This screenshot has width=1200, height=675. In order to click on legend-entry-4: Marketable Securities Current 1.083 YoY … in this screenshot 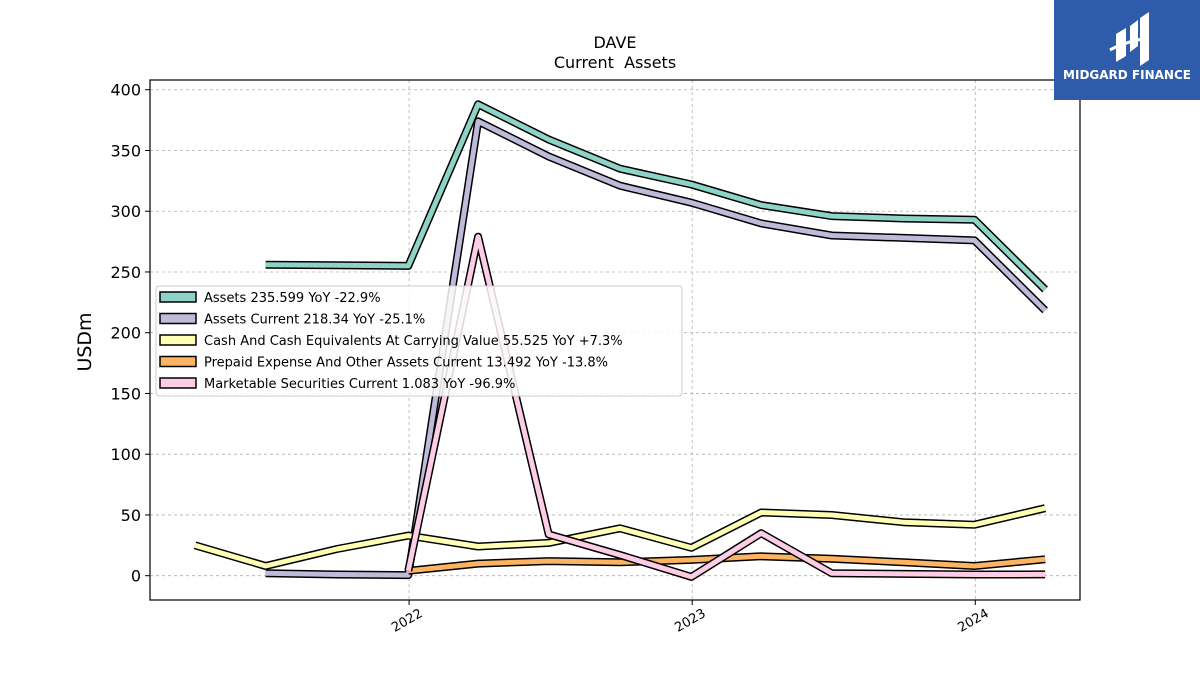, I will do `click(359, 384)`.